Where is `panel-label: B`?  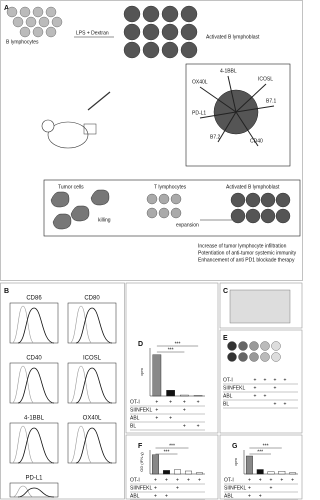 panel-label: B is located at coordinates (6, 291).